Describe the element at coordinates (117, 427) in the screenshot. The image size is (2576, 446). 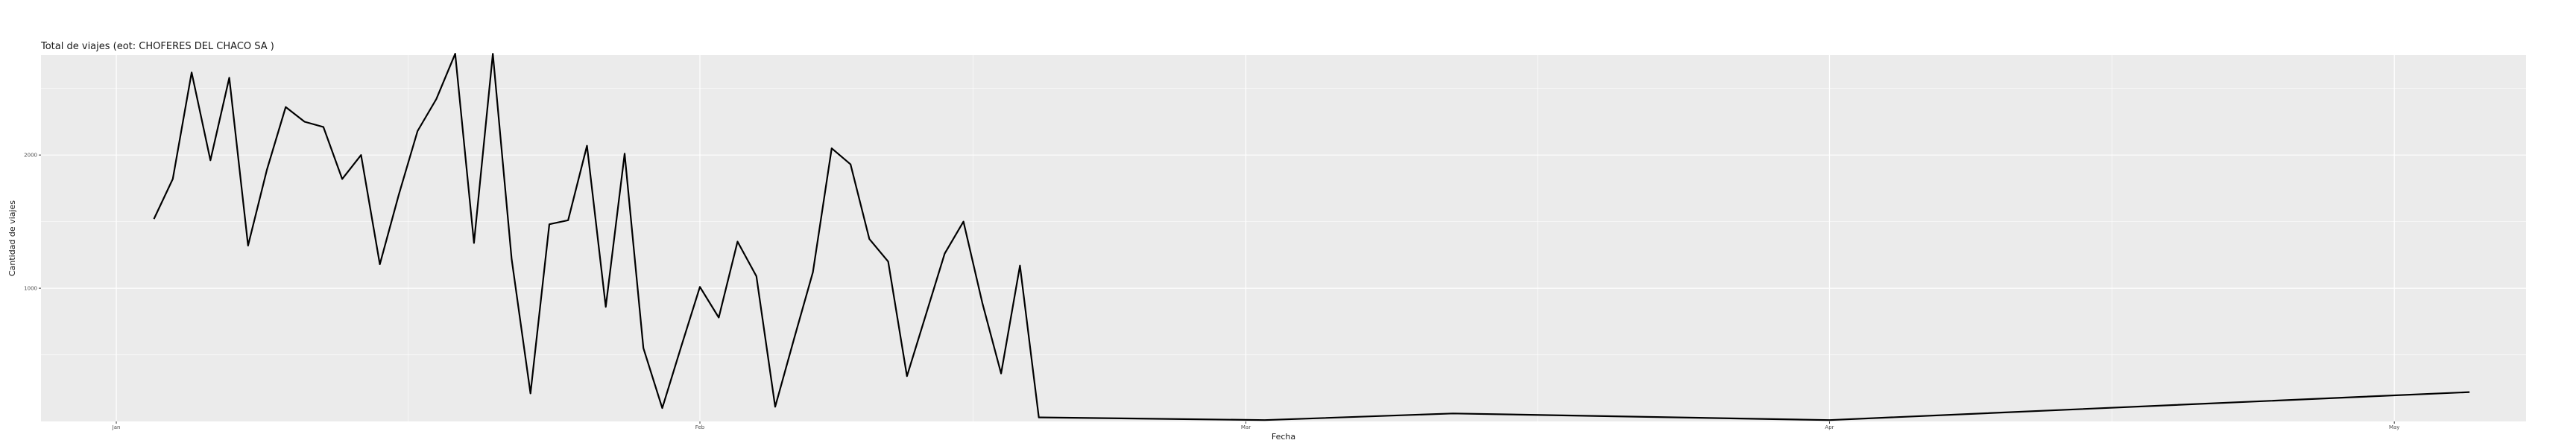
I see `x-tick-label: Jan` at that location.